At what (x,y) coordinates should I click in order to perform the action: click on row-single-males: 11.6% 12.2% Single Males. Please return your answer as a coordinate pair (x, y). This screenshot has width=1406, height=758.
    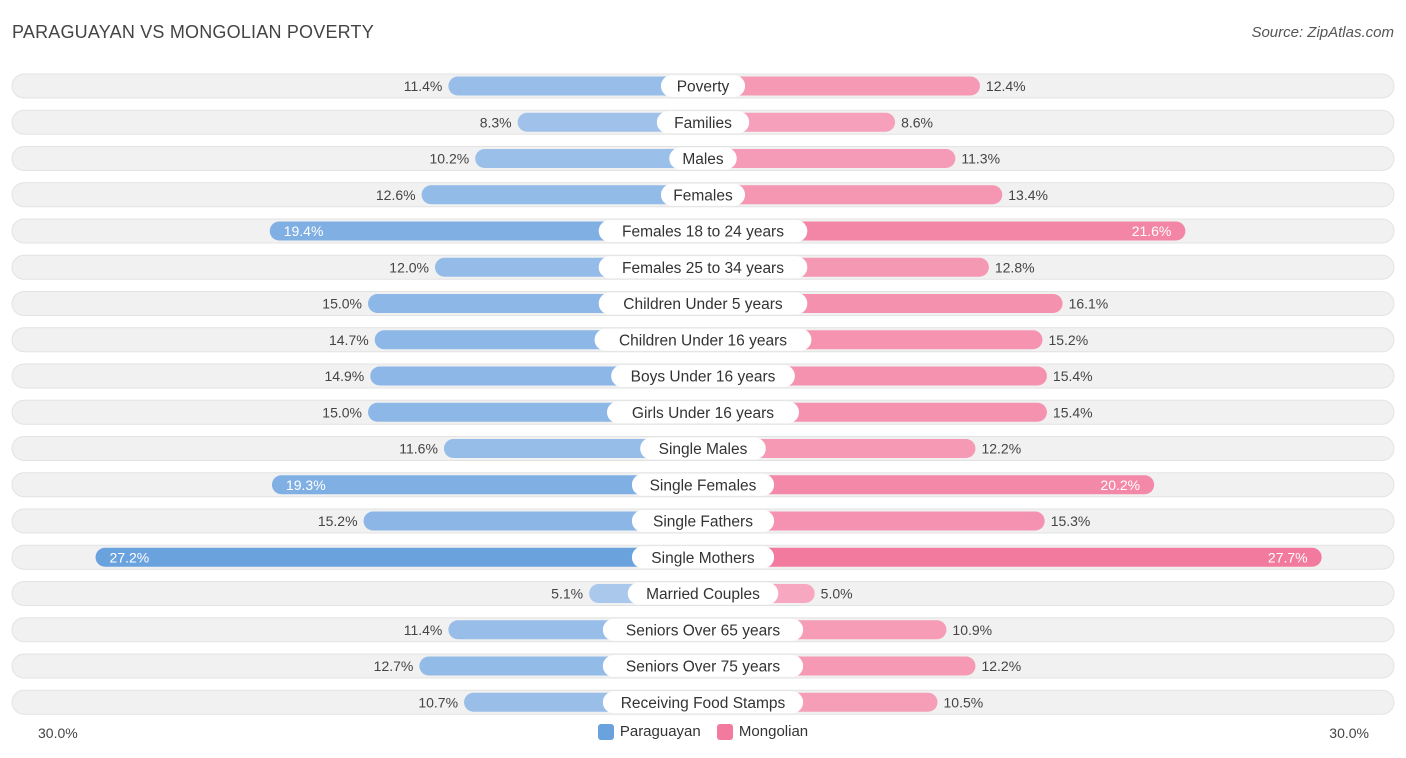
    Looking at the image, I should click on (703, 448).